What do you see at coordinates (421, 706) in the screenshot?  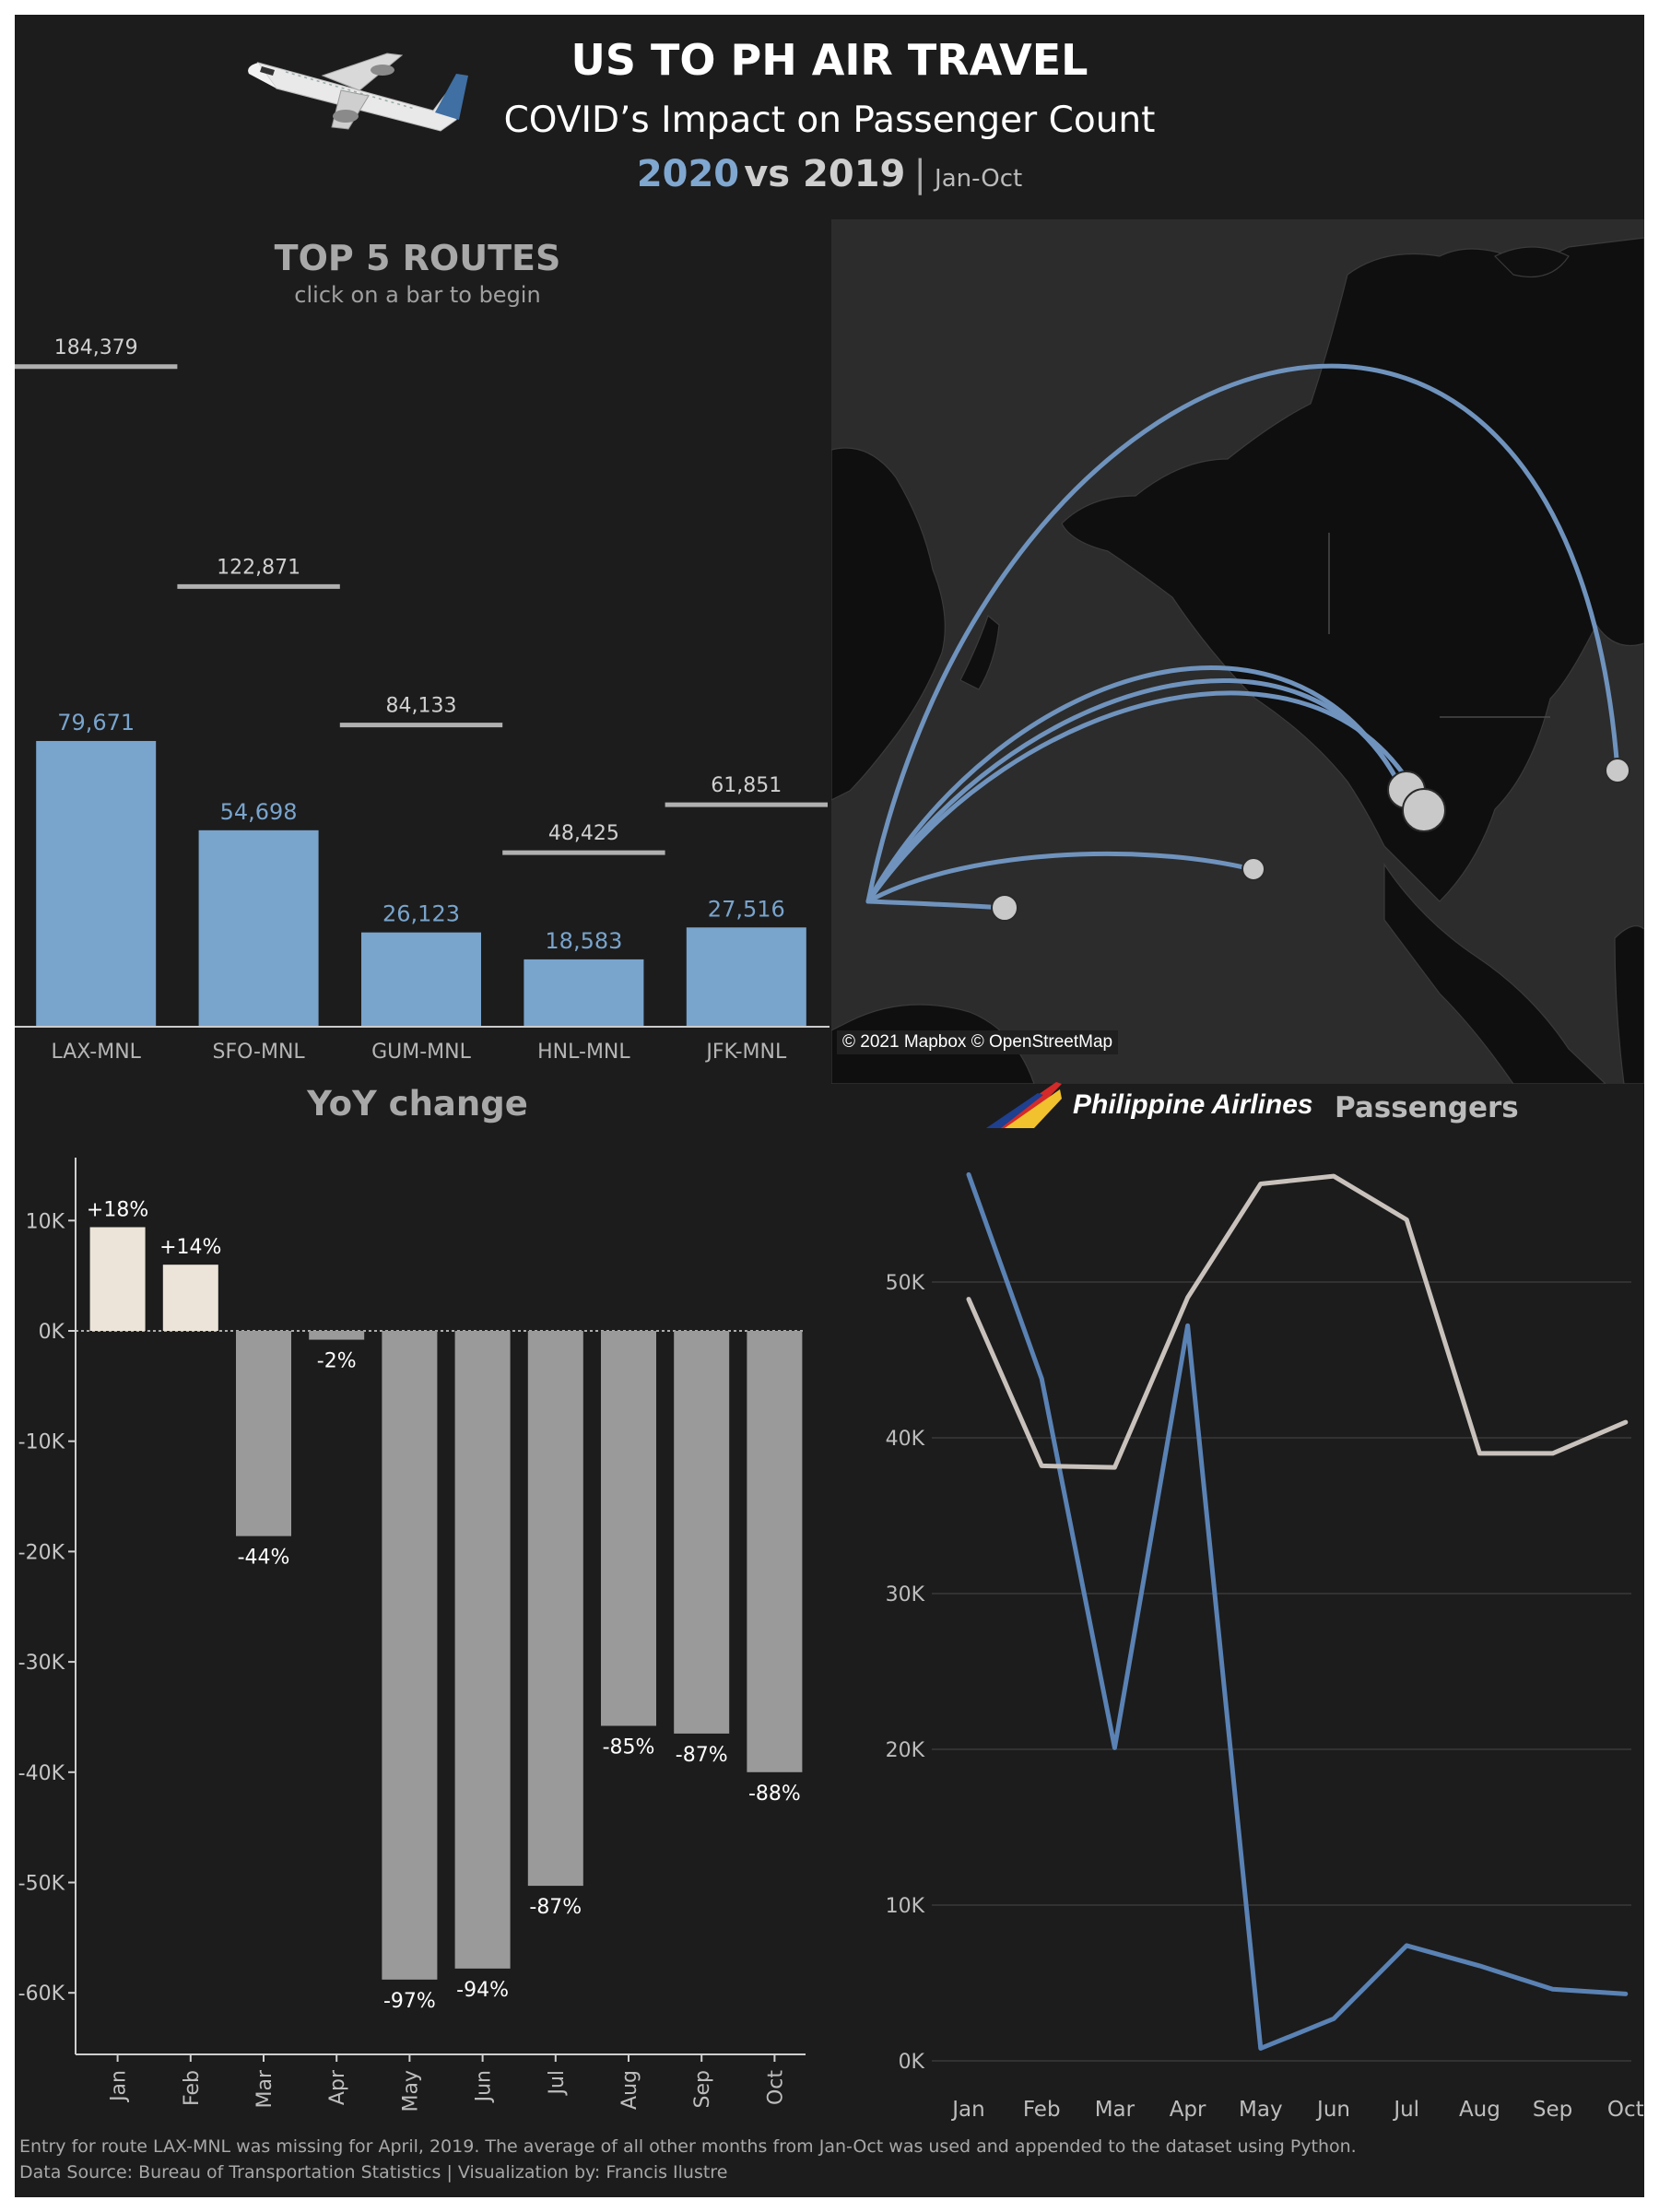 I see `route-value-2019-gum-mnl: 84,133` at bounding box center [421, 706].